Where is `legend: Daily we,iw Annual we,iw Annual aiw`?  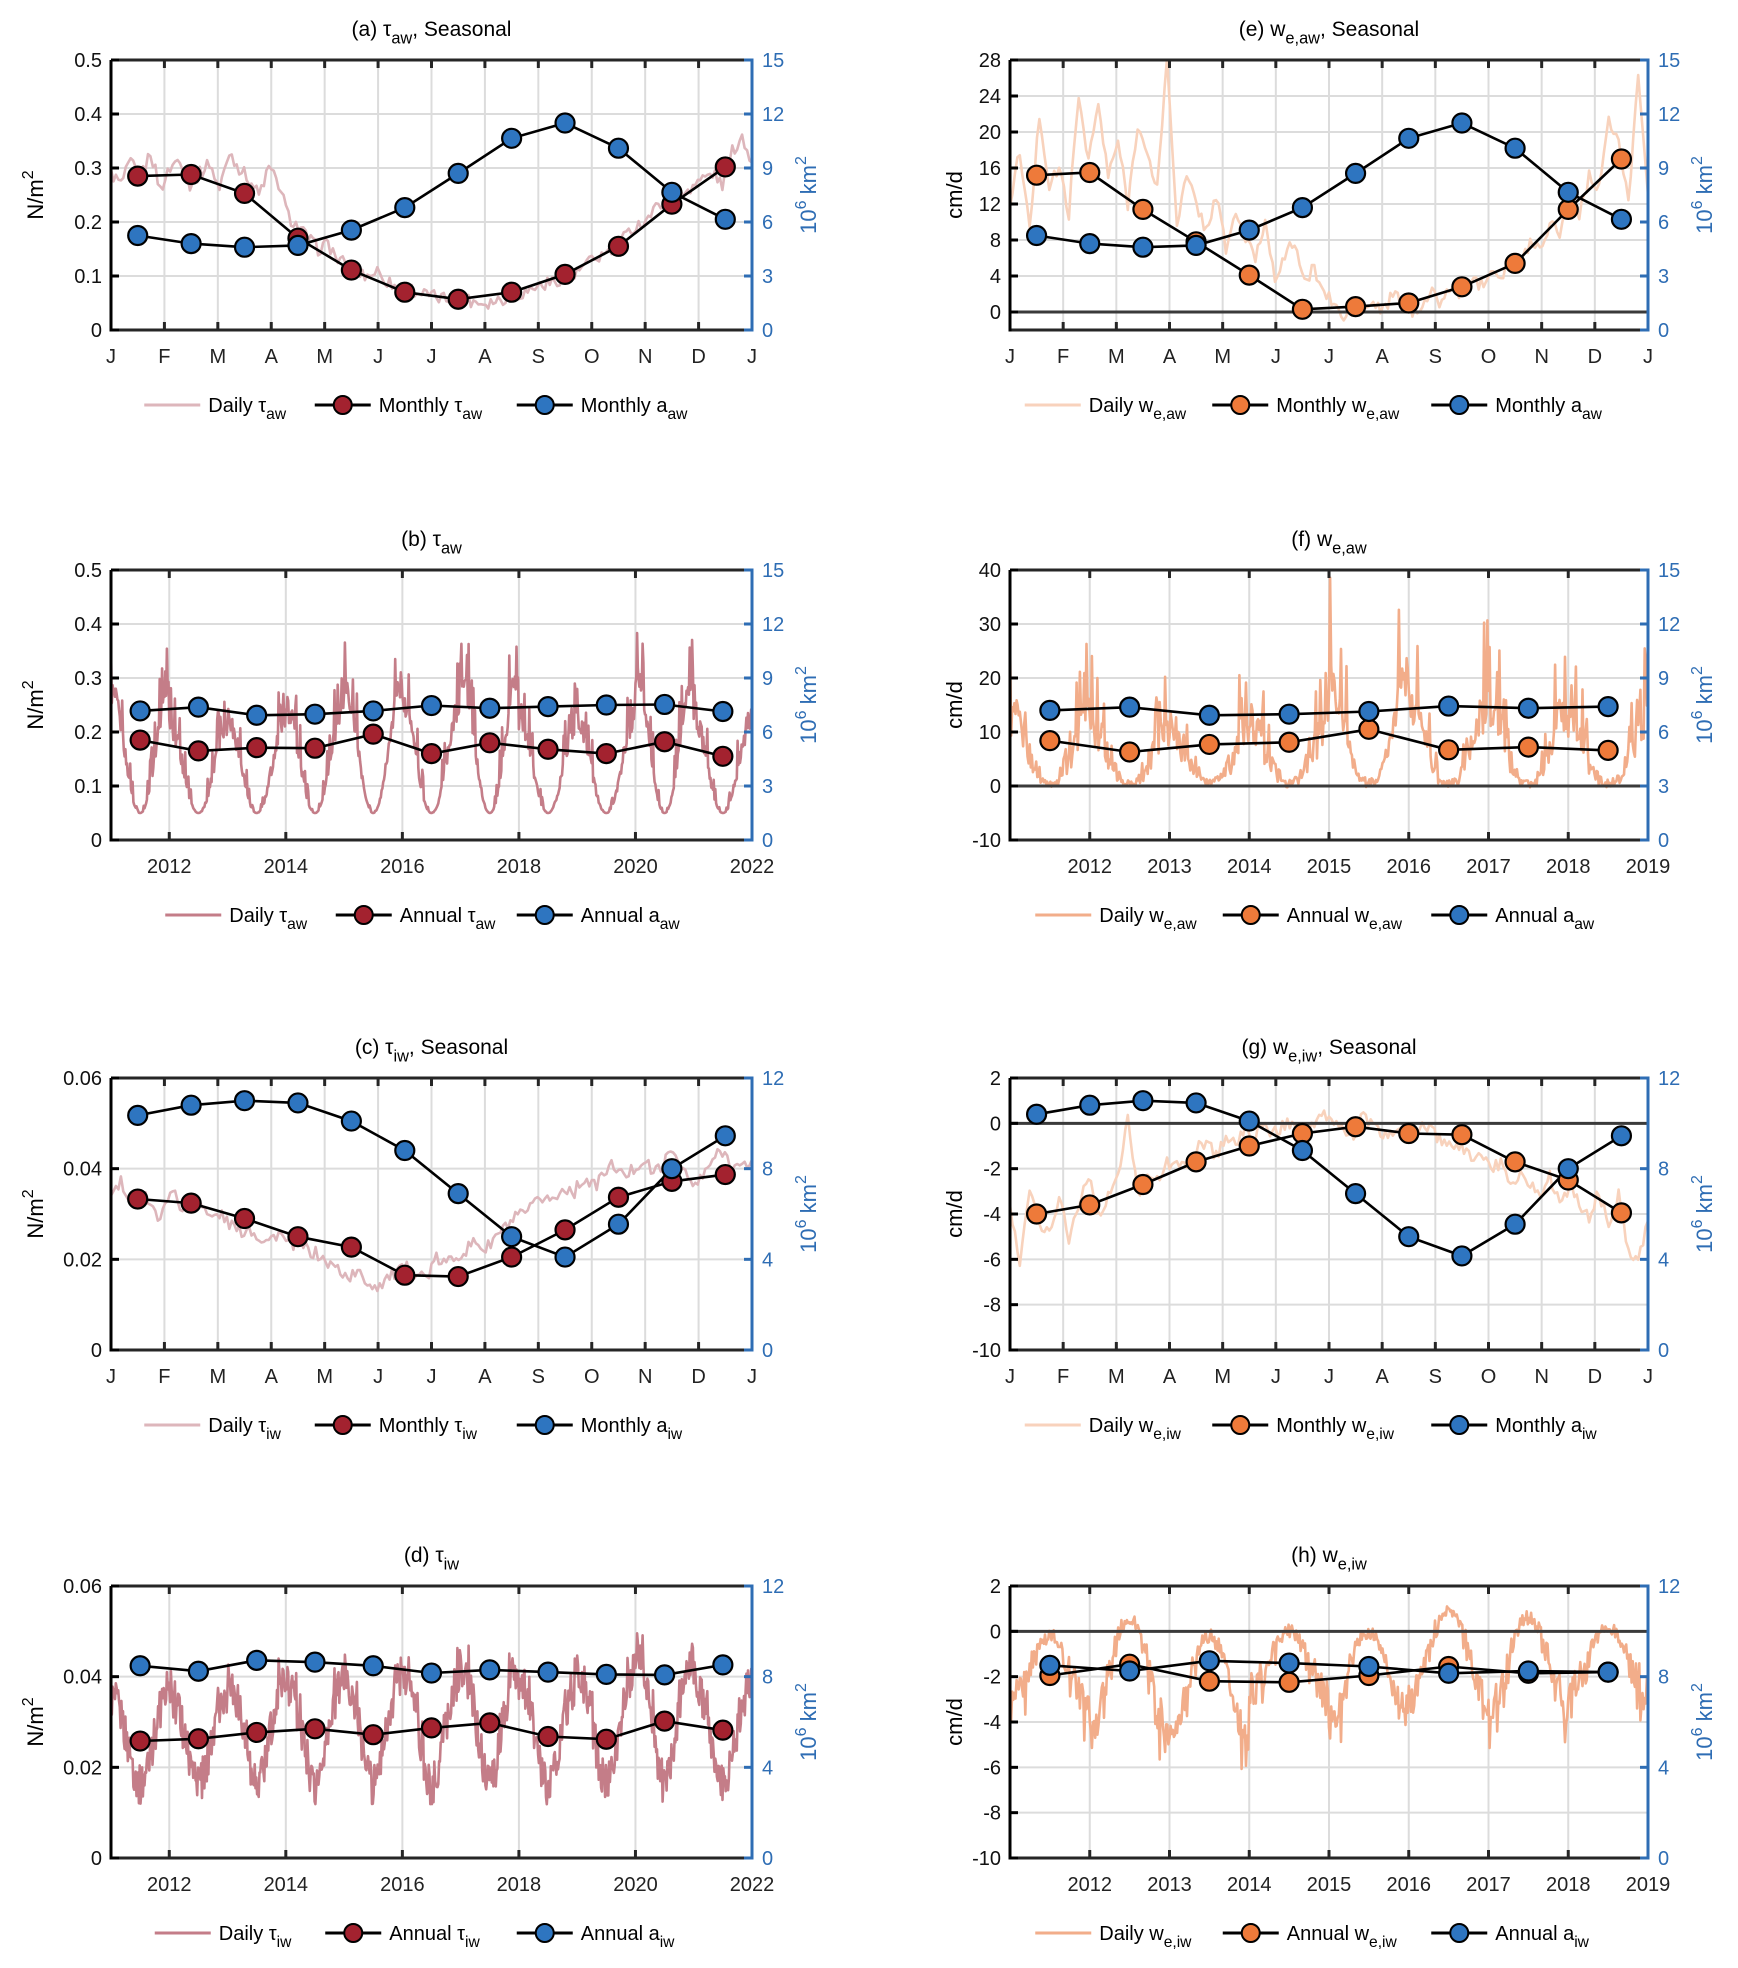
legend: Daily we,iw Annual we,iw Annual aiw is located at coordinates (1312, 1937).